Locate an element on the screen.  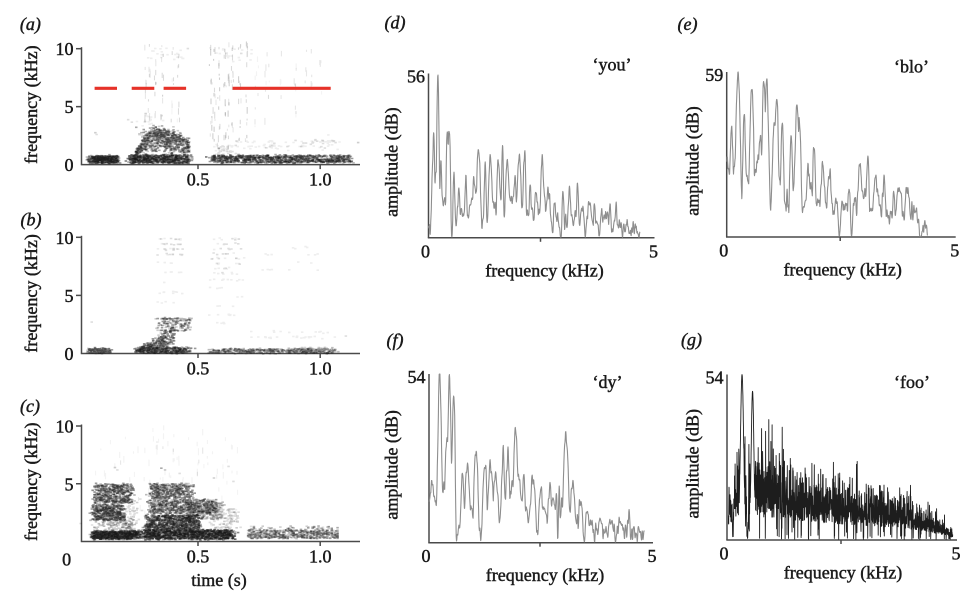
svg-text: (g) is located at coordinates (691, 340).